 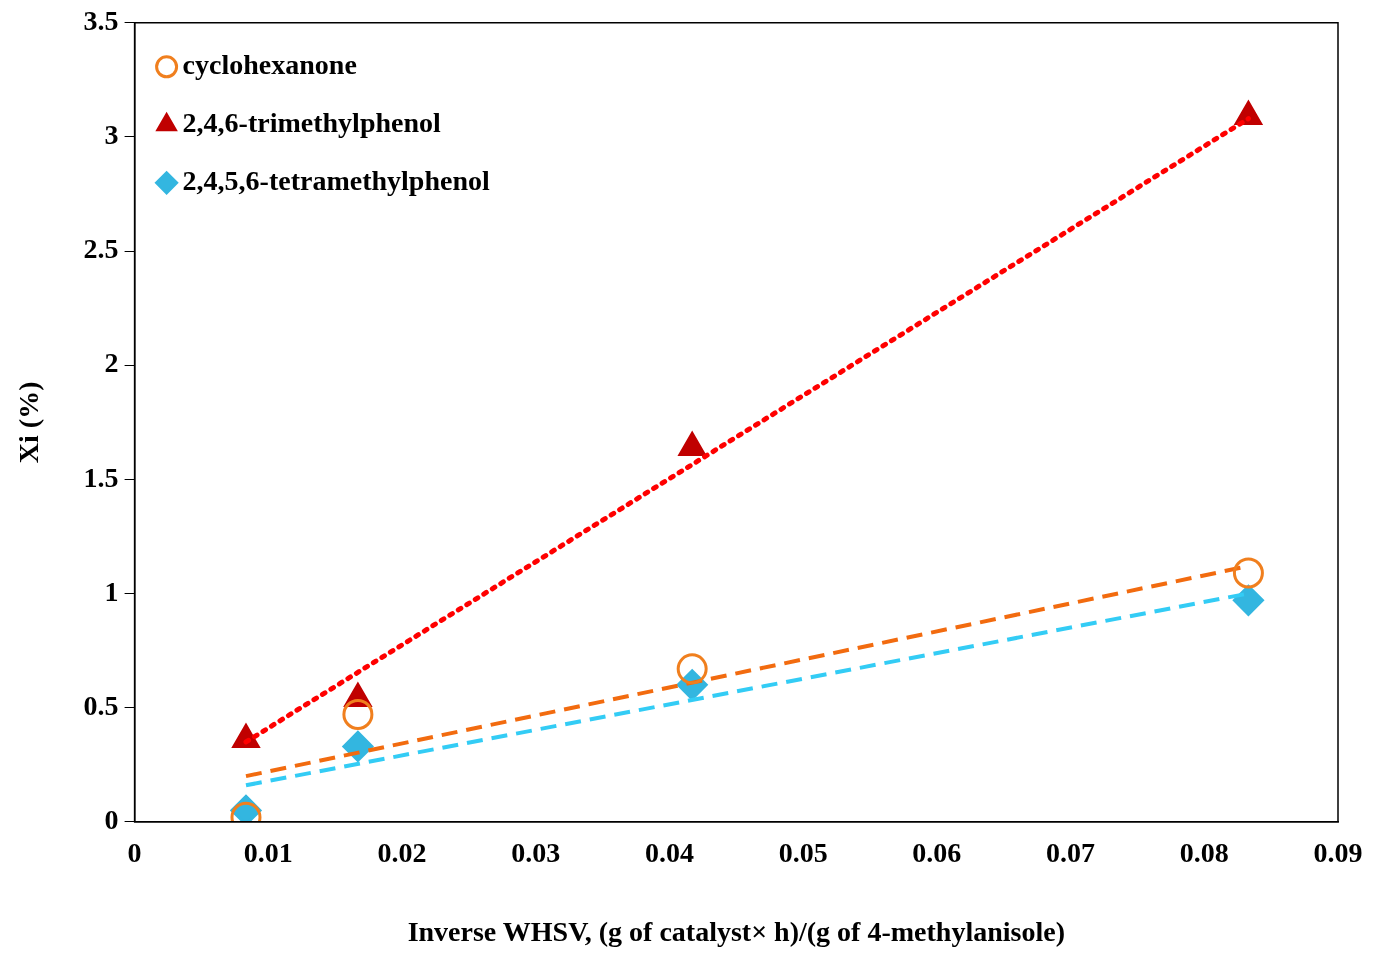 What do you see at coordinates (111, 820) in the screenshot?
I see `y-tick-label: 0` at bounding box center [111, 820].